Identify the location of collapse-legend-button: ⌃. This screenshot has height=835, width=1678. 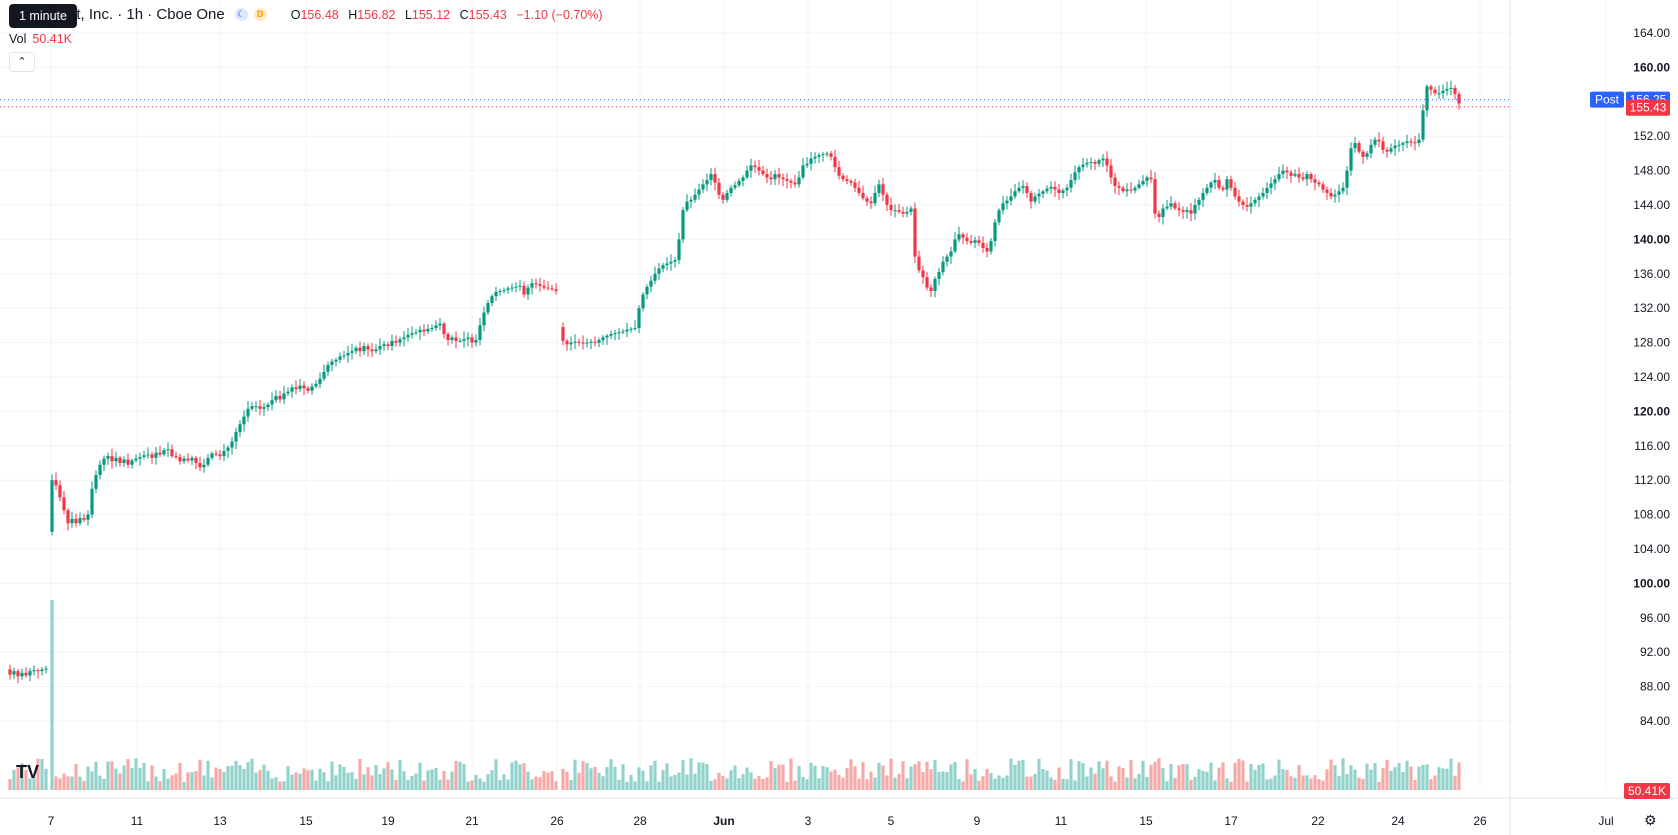
(22, 62).